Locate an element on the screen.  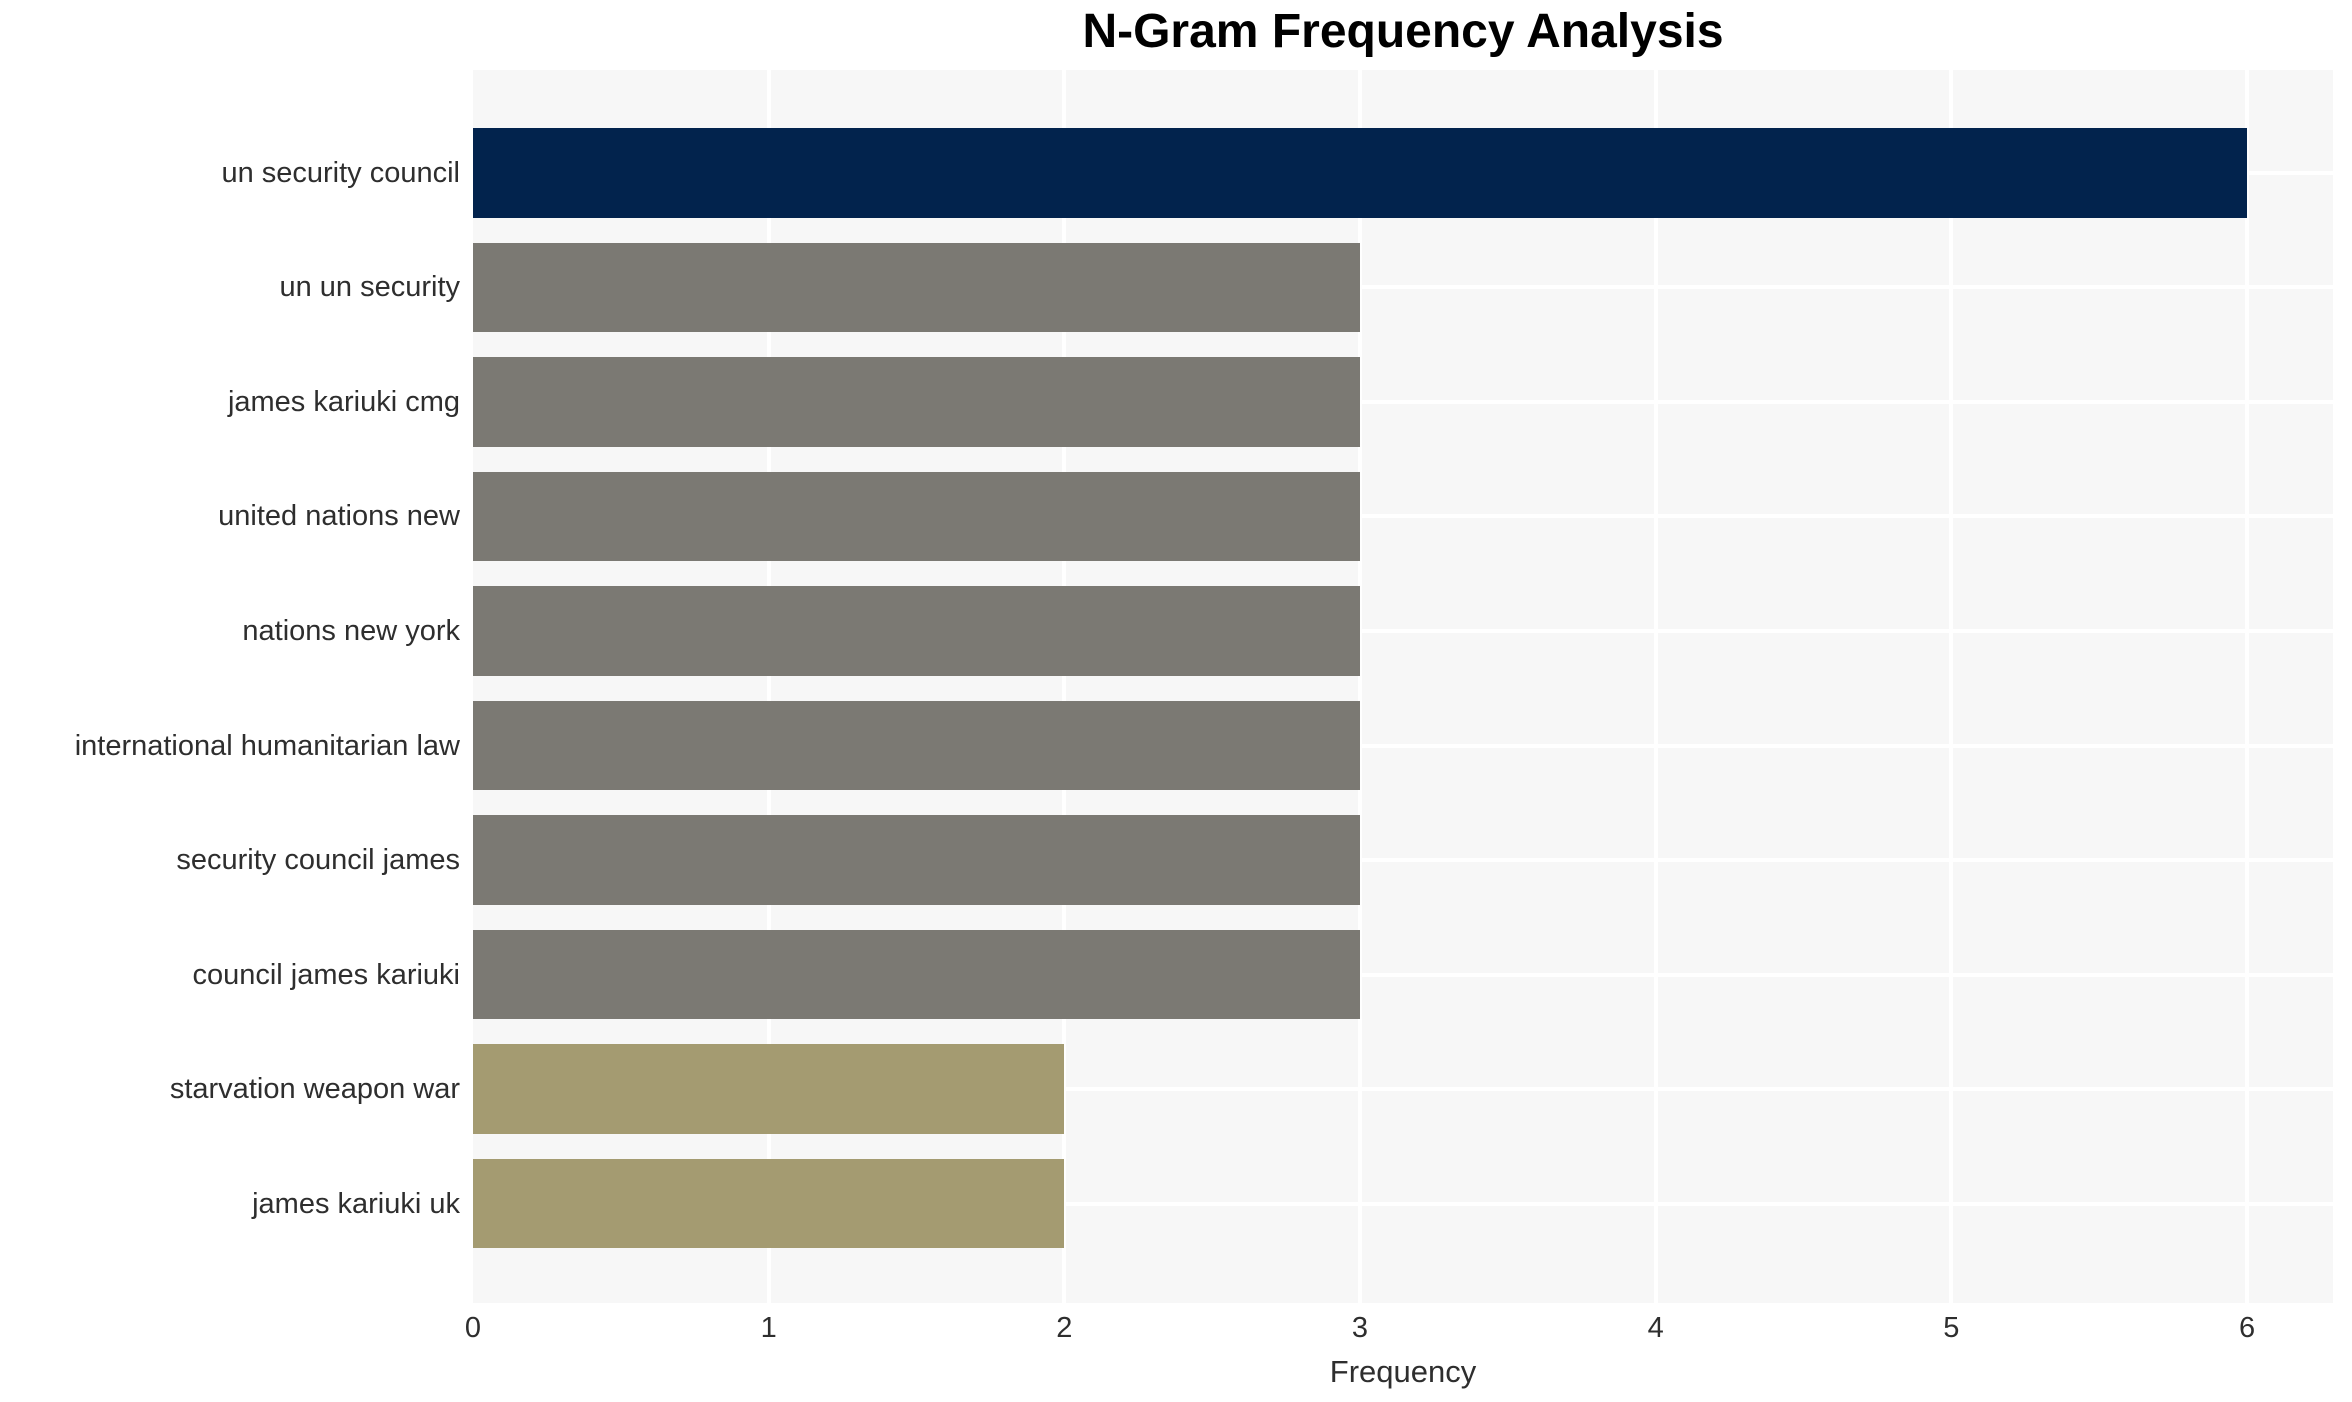
bar-un-security-council is located at coordinates (1360, 173).